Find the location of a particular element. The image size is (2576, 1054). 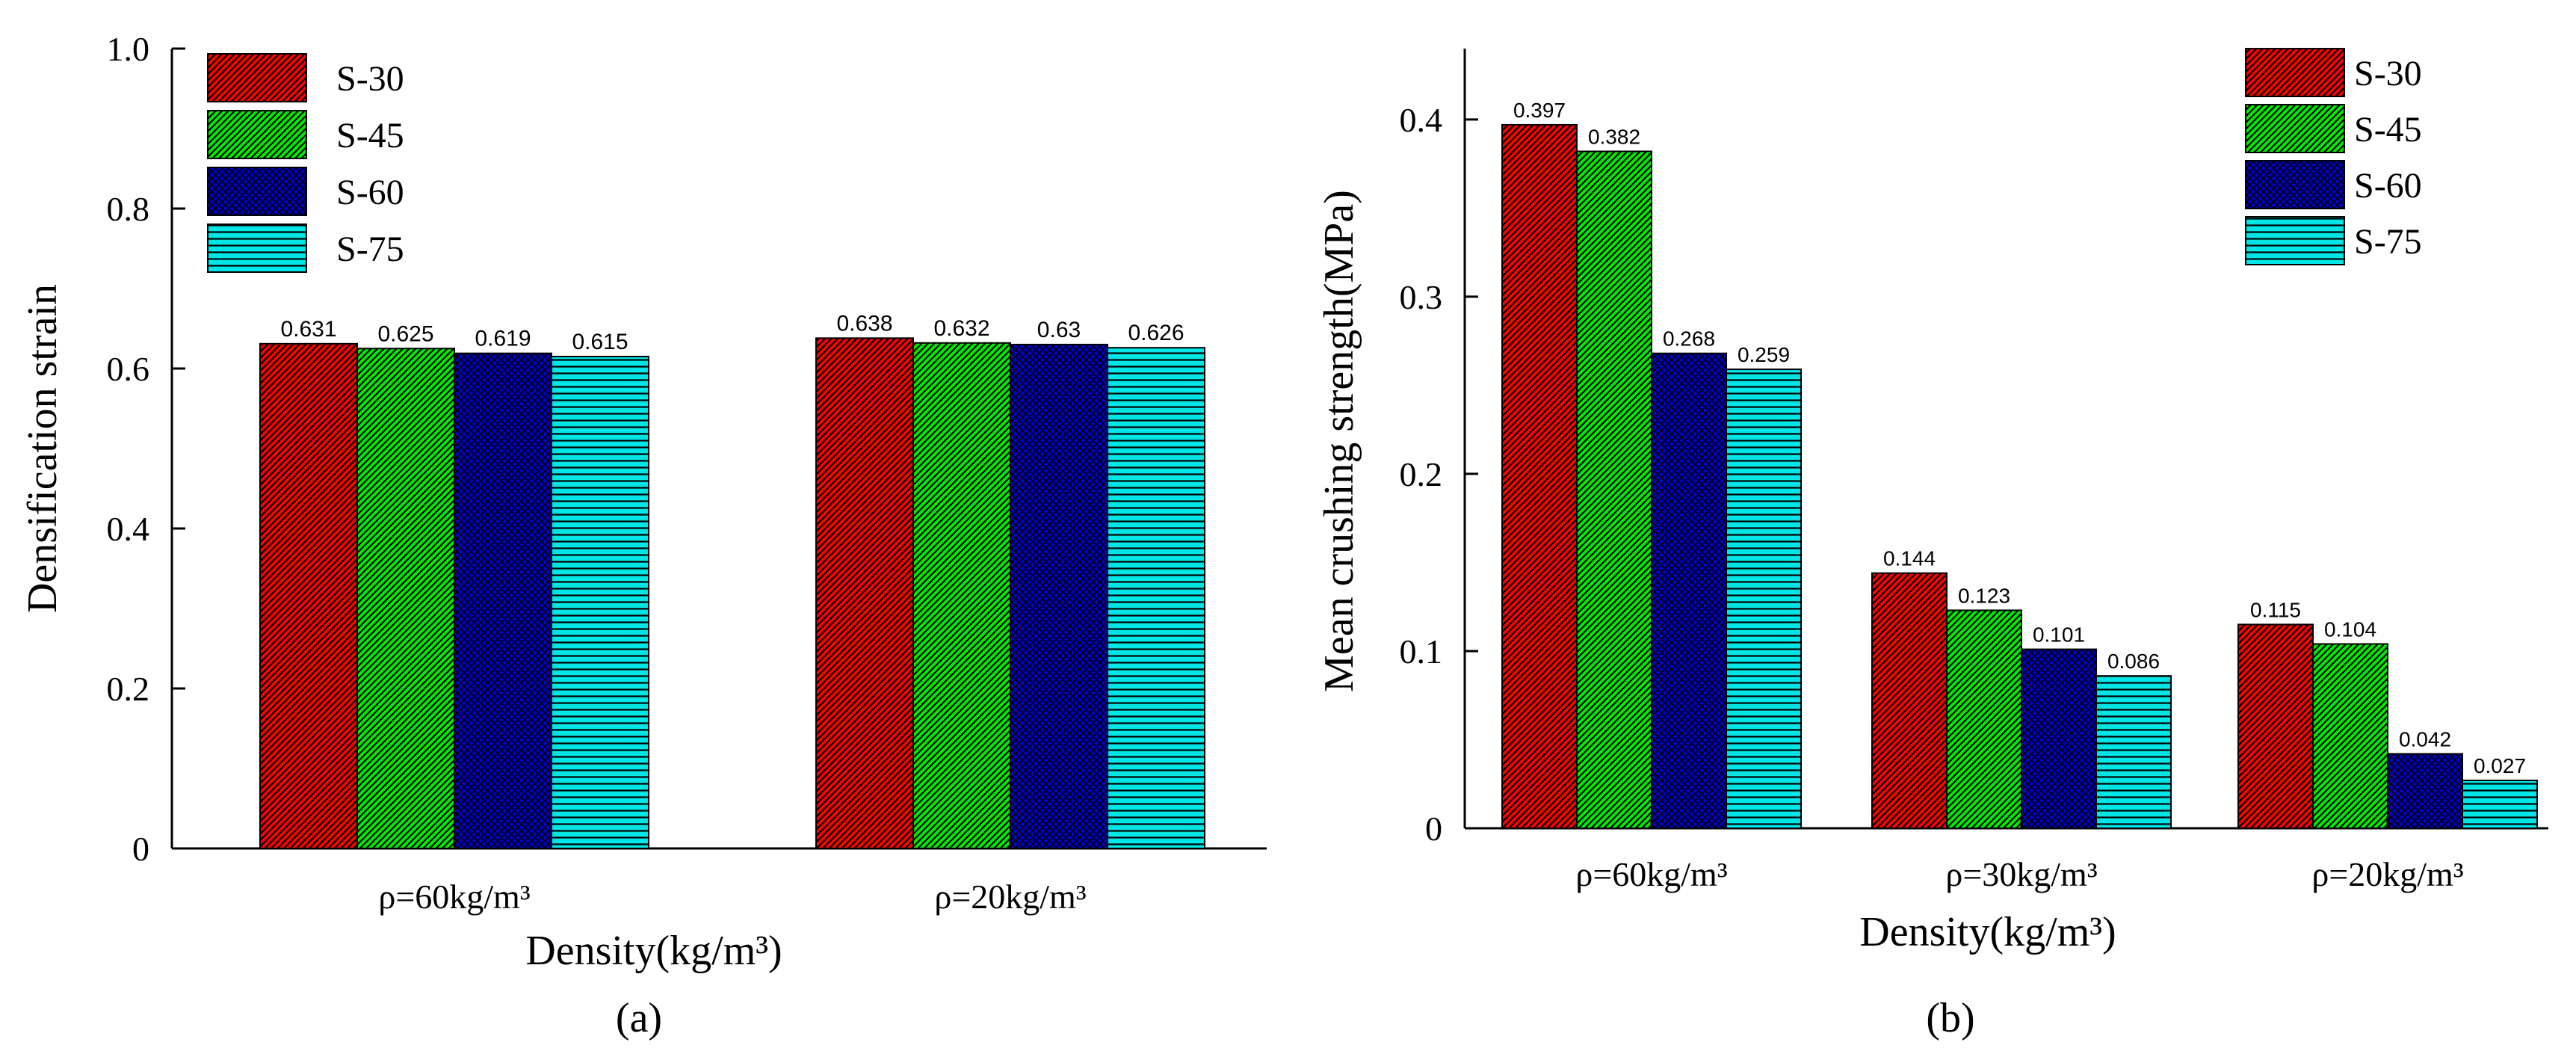

panel-b-y-ticks: 0 0.1 0.2 0.3 0.4 is located at coordinates (1439, 474).